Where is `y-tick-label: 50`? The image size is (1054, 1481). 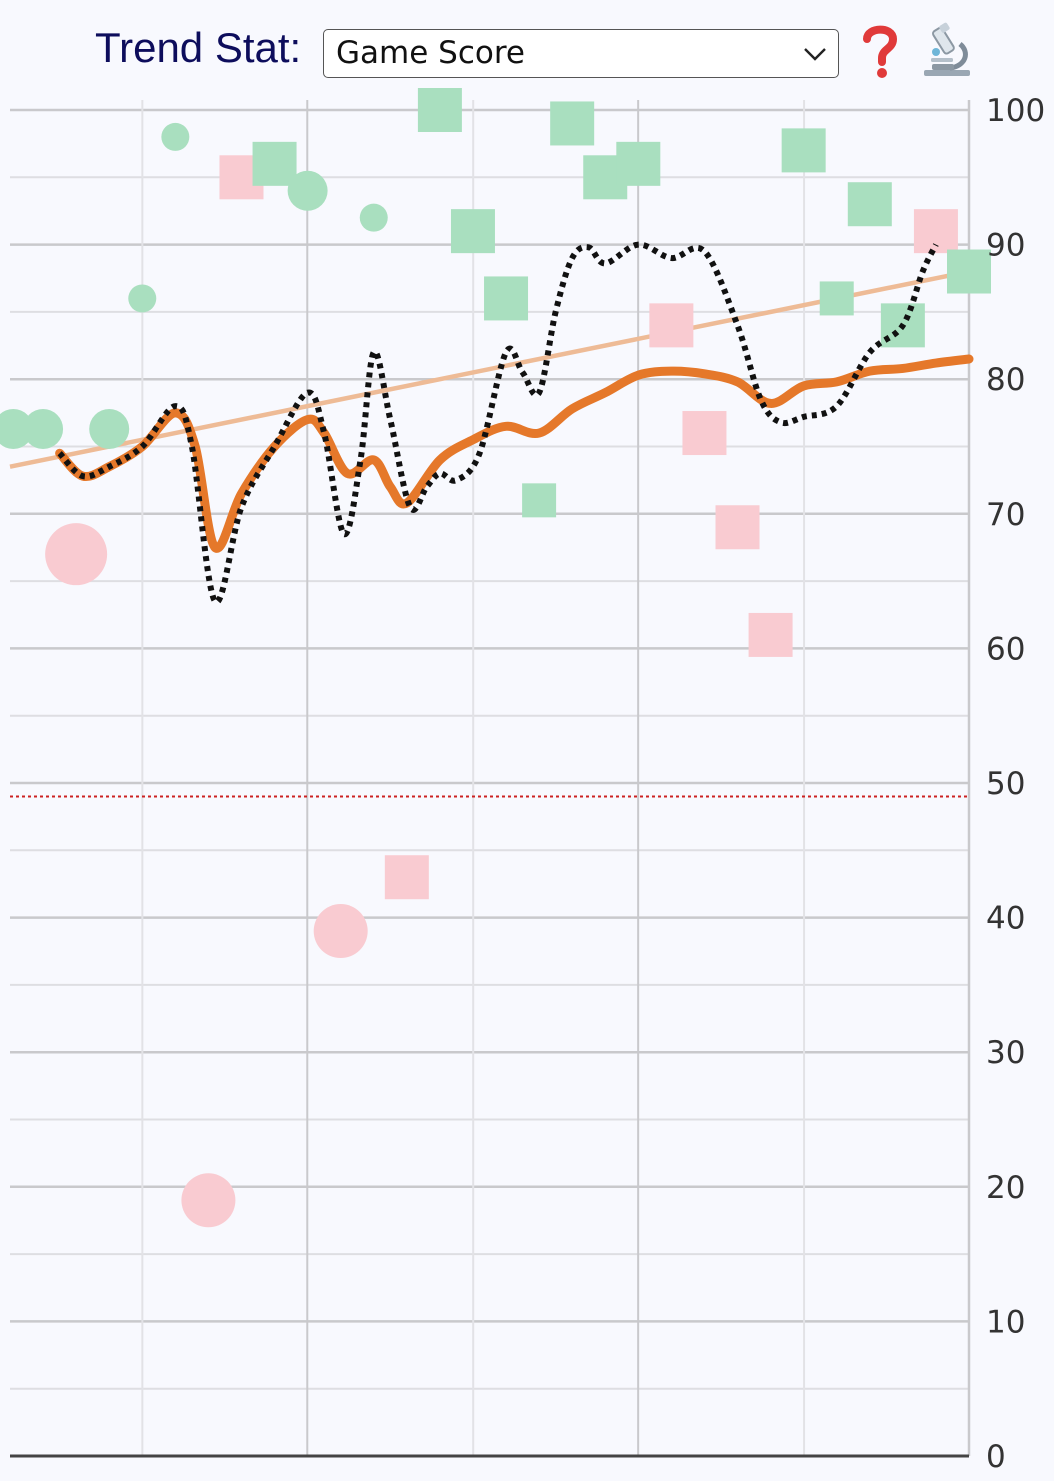
y-tick-label: 50 is located at coordinates (1005, 784).